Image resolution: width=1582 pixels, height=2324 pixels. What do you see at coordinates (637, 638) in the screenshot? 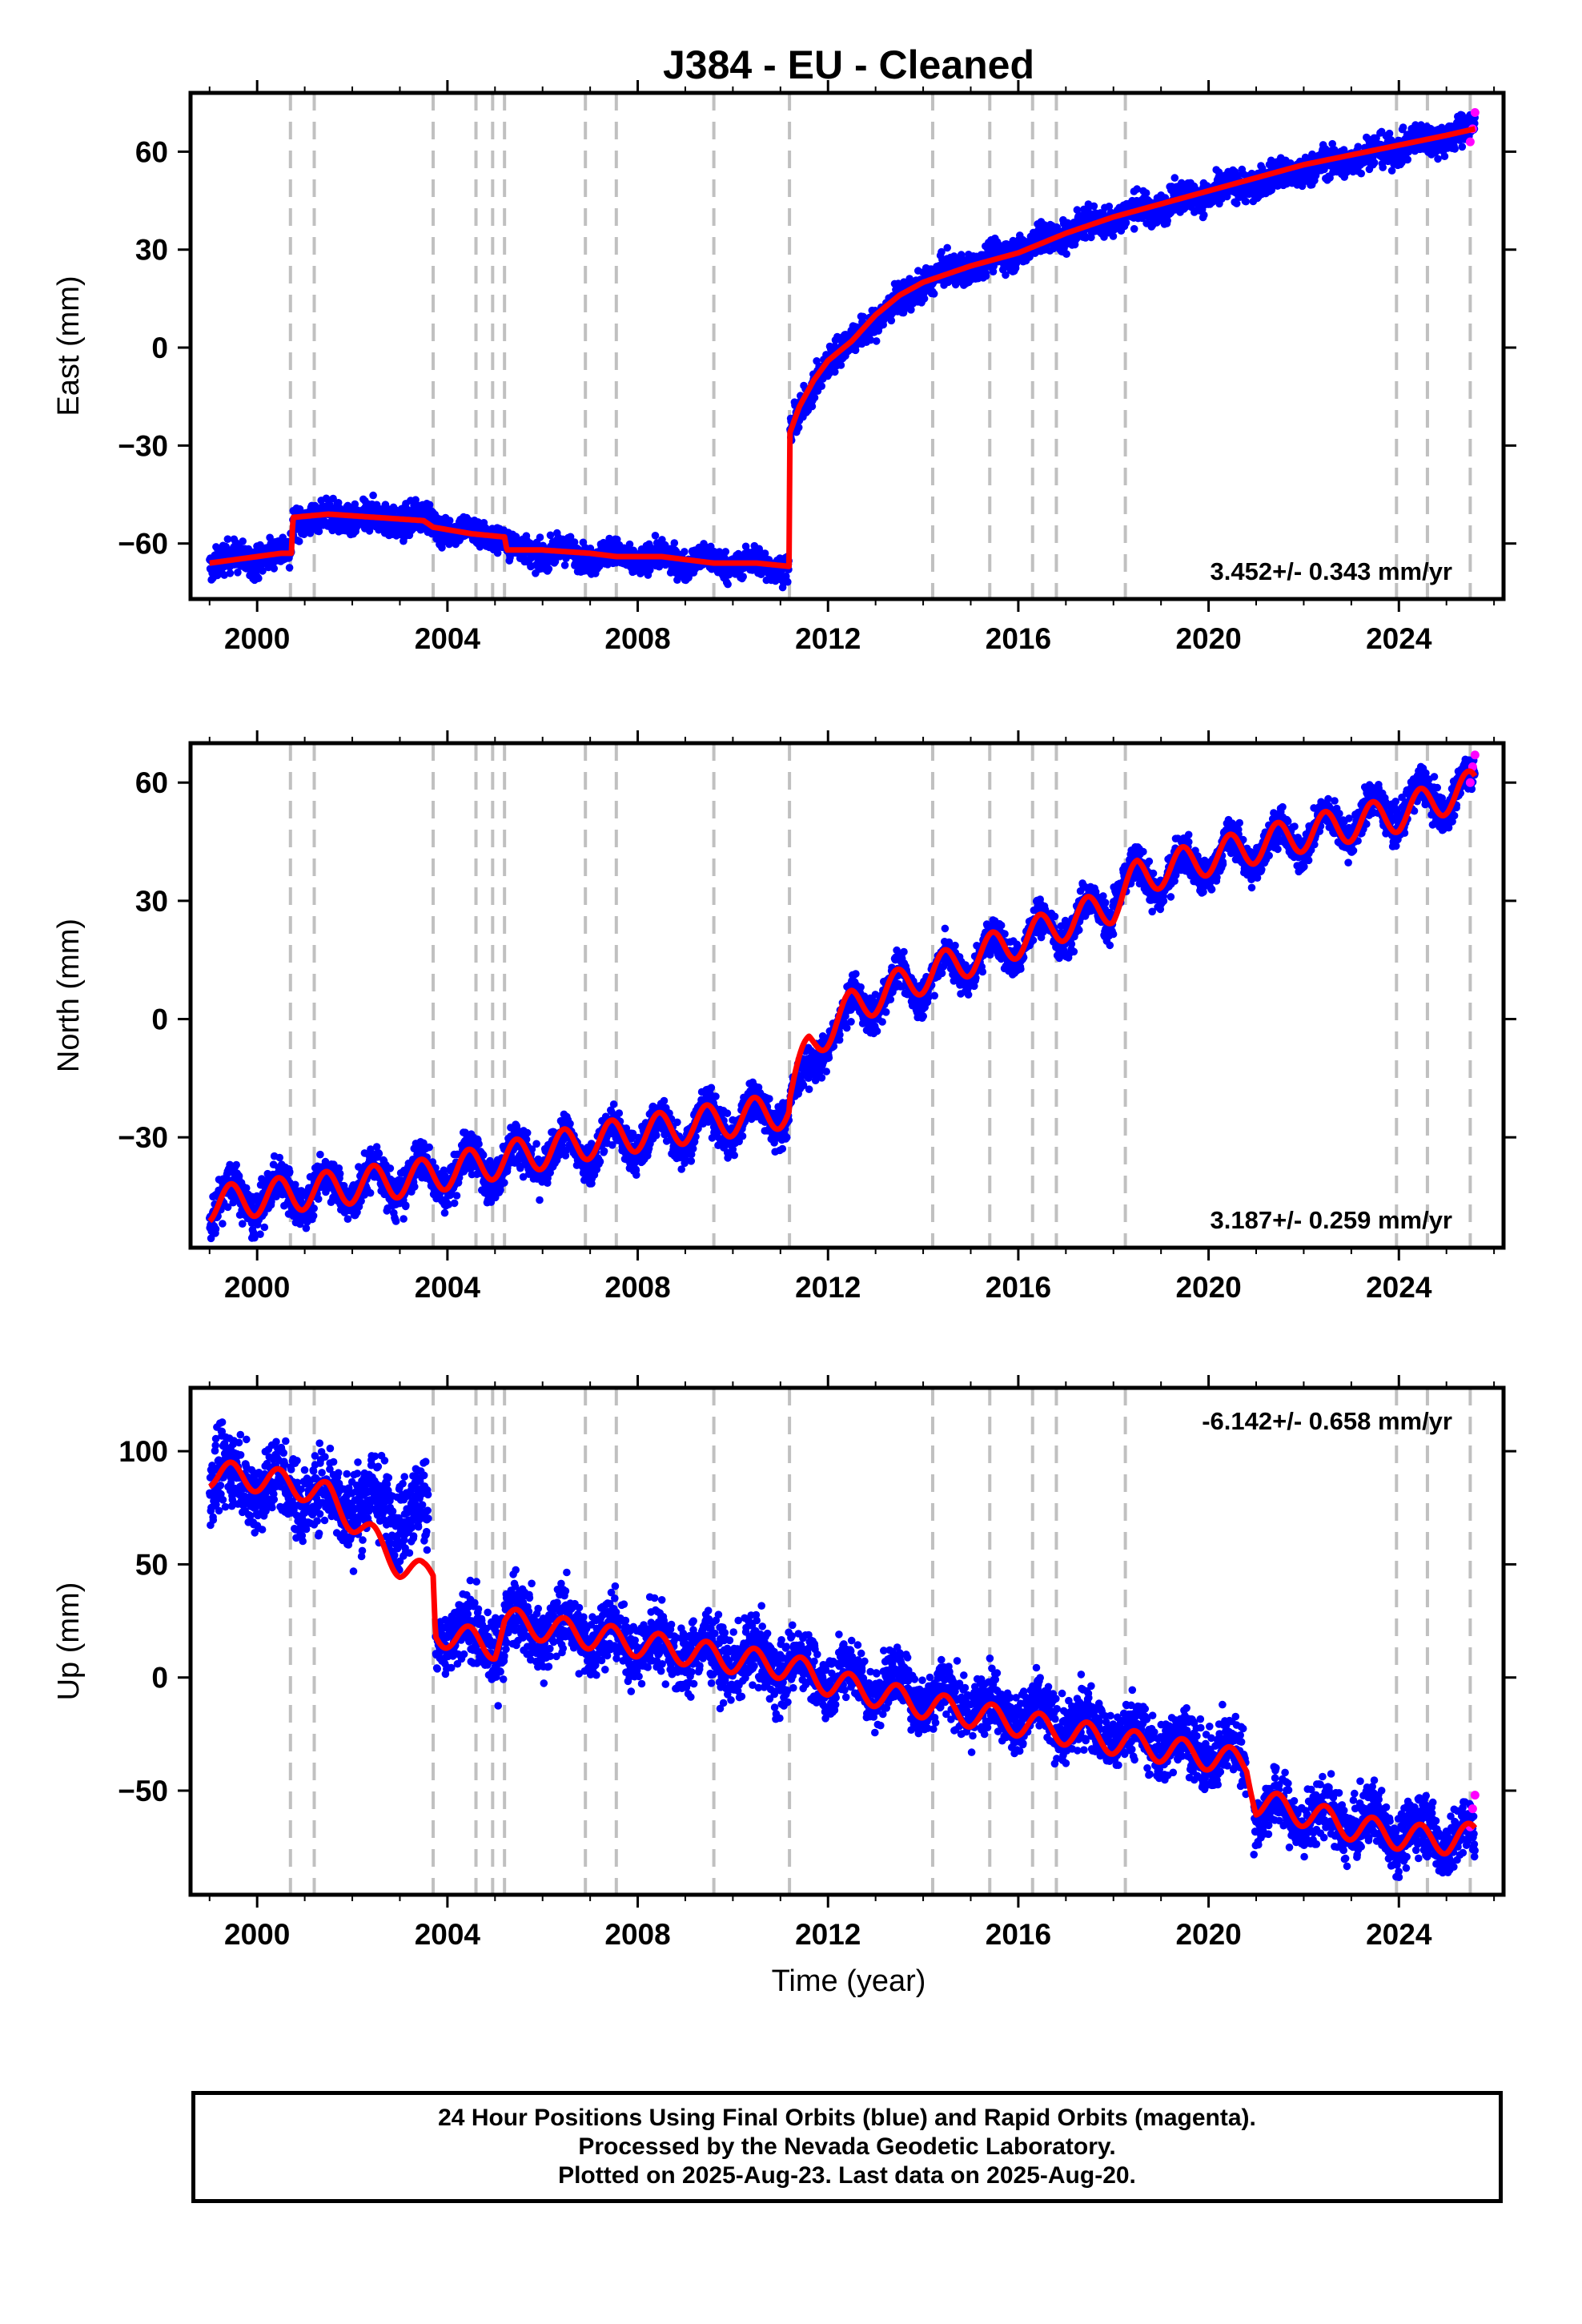
I see `x-tick-label: 2008` at bounding box center [637, 638].